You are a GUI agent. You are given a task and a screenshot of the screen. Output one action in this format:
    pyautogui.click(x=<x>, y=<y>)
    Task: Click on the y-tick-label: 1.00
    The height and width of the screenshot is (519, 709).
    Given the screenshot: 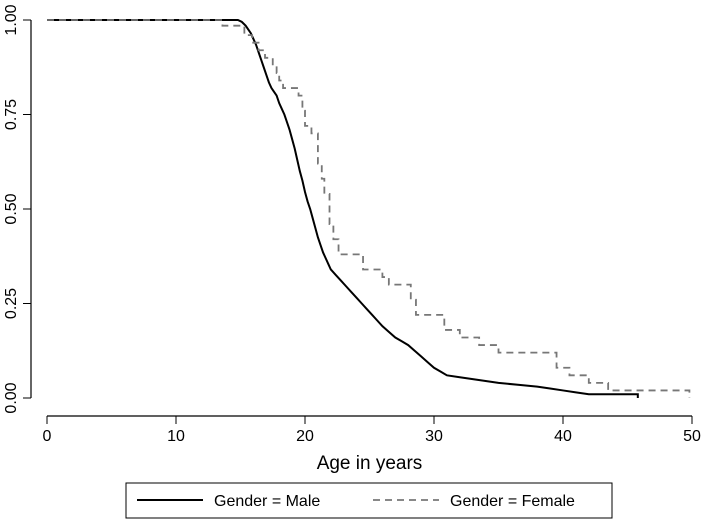 What is the action you would take?
    pyautogui.click(x=11, y=19)
    